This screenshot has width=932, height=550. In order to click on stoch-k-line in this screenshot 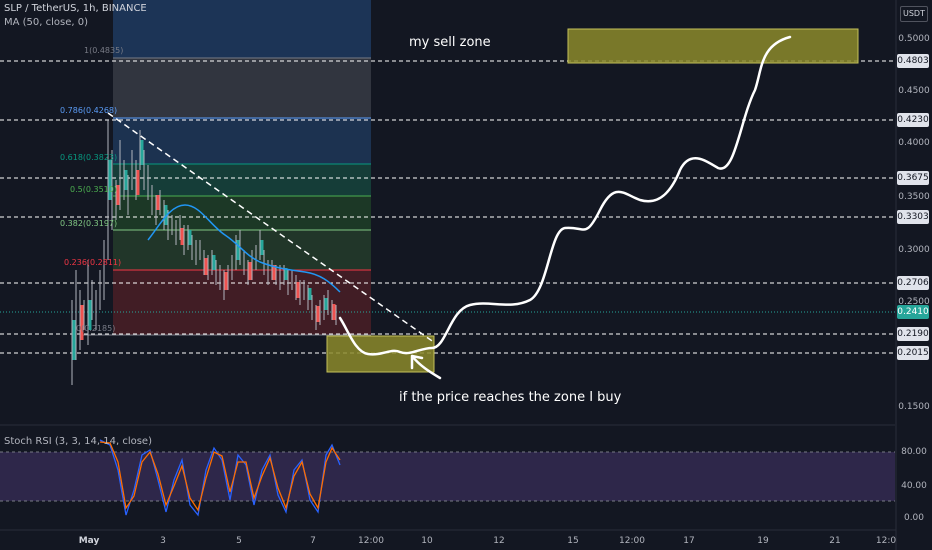, I will do `click(220, 478)`.